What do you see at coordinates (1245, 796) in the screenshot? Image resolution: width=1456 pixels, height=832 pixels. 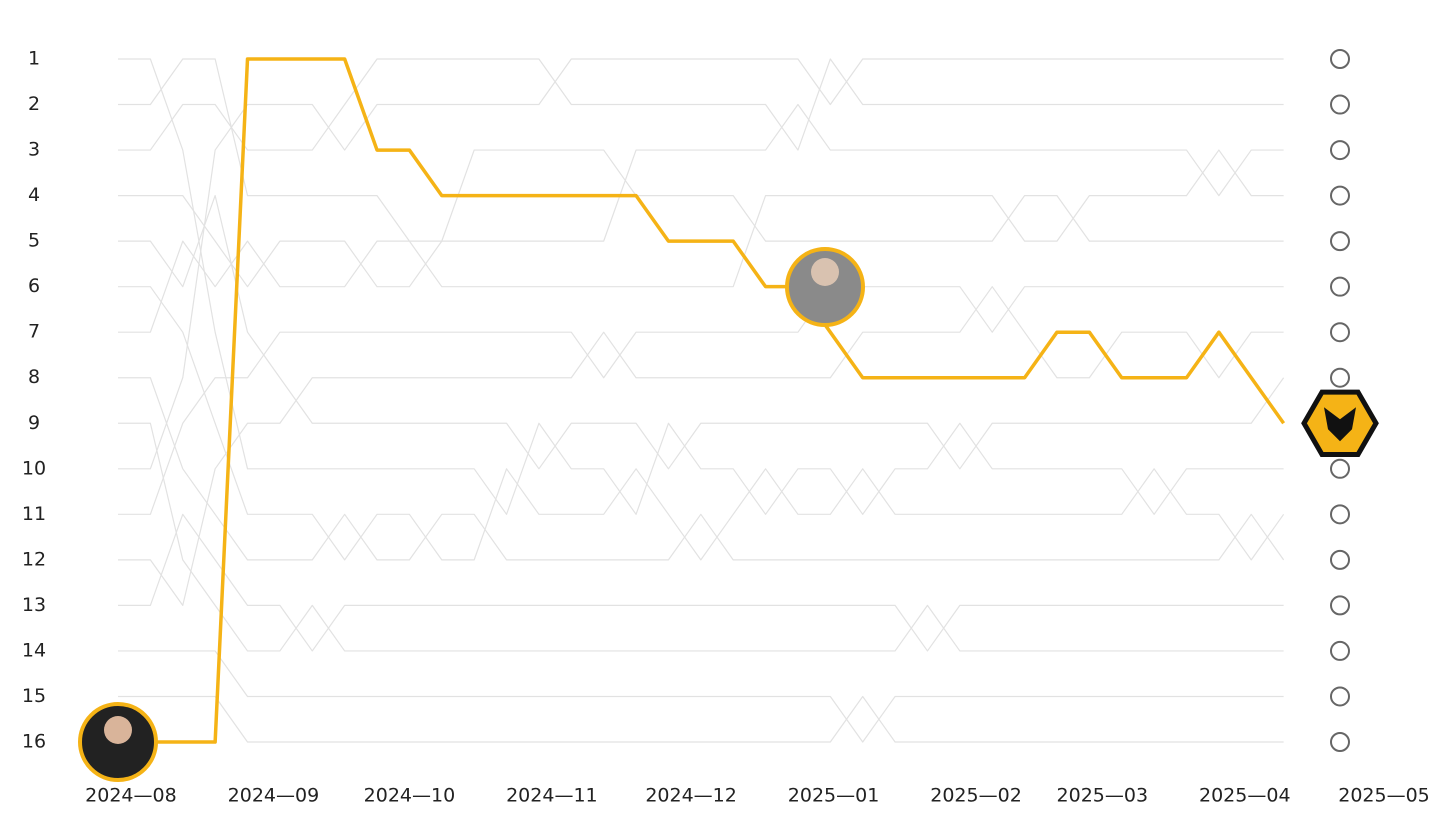 I see `x-tick-label: 2025—04` at bounding box center [1245, 796].